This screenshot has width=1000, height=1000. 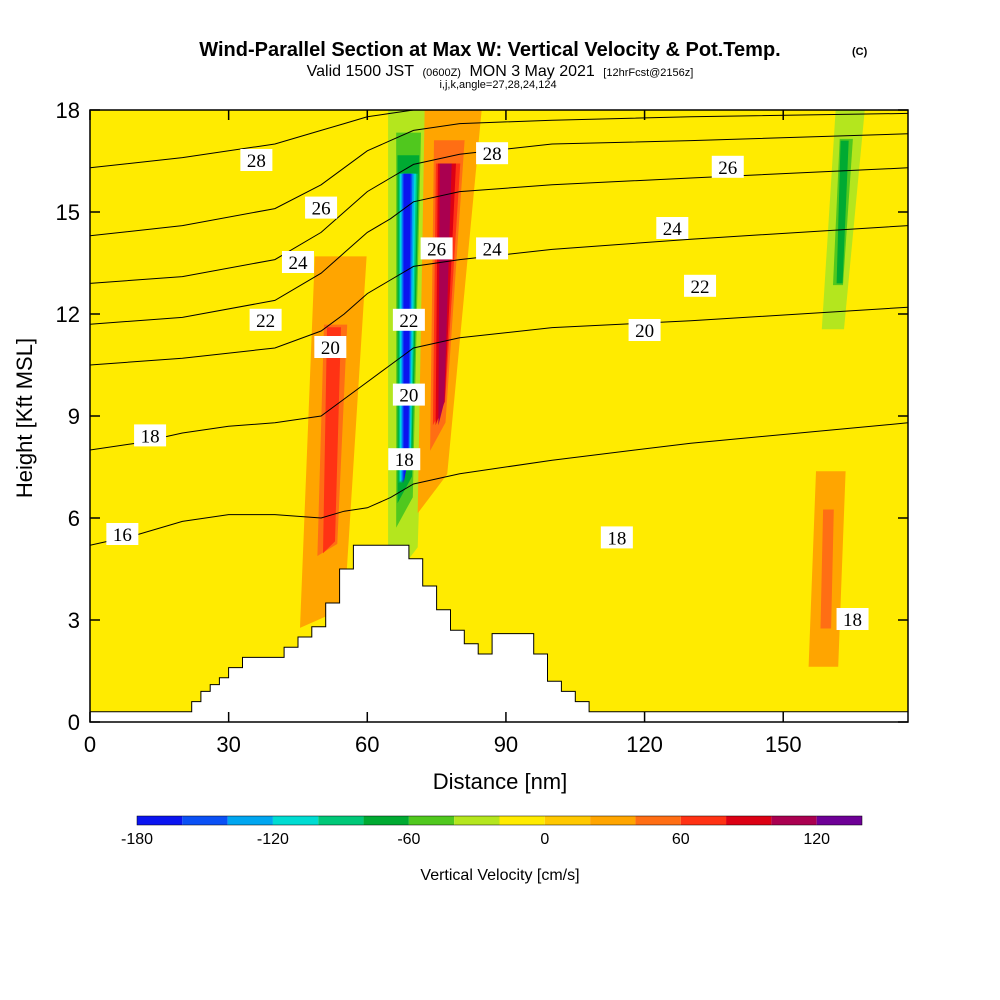 I want to click on colorbar-tick-label: 0, so click(x=544, y=839).